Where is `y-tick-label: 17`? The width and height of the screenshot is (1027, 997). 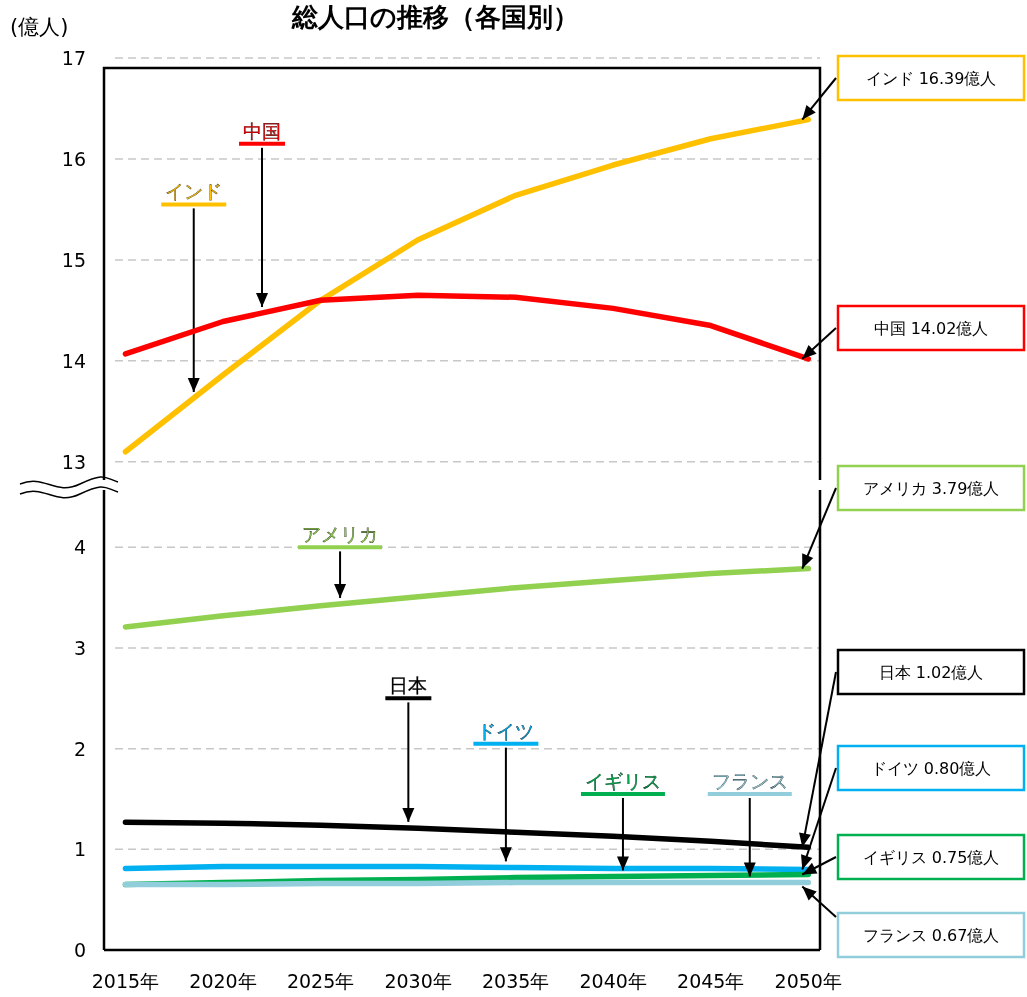
y-tick-label: 17 is located at coordinates (73, 58).